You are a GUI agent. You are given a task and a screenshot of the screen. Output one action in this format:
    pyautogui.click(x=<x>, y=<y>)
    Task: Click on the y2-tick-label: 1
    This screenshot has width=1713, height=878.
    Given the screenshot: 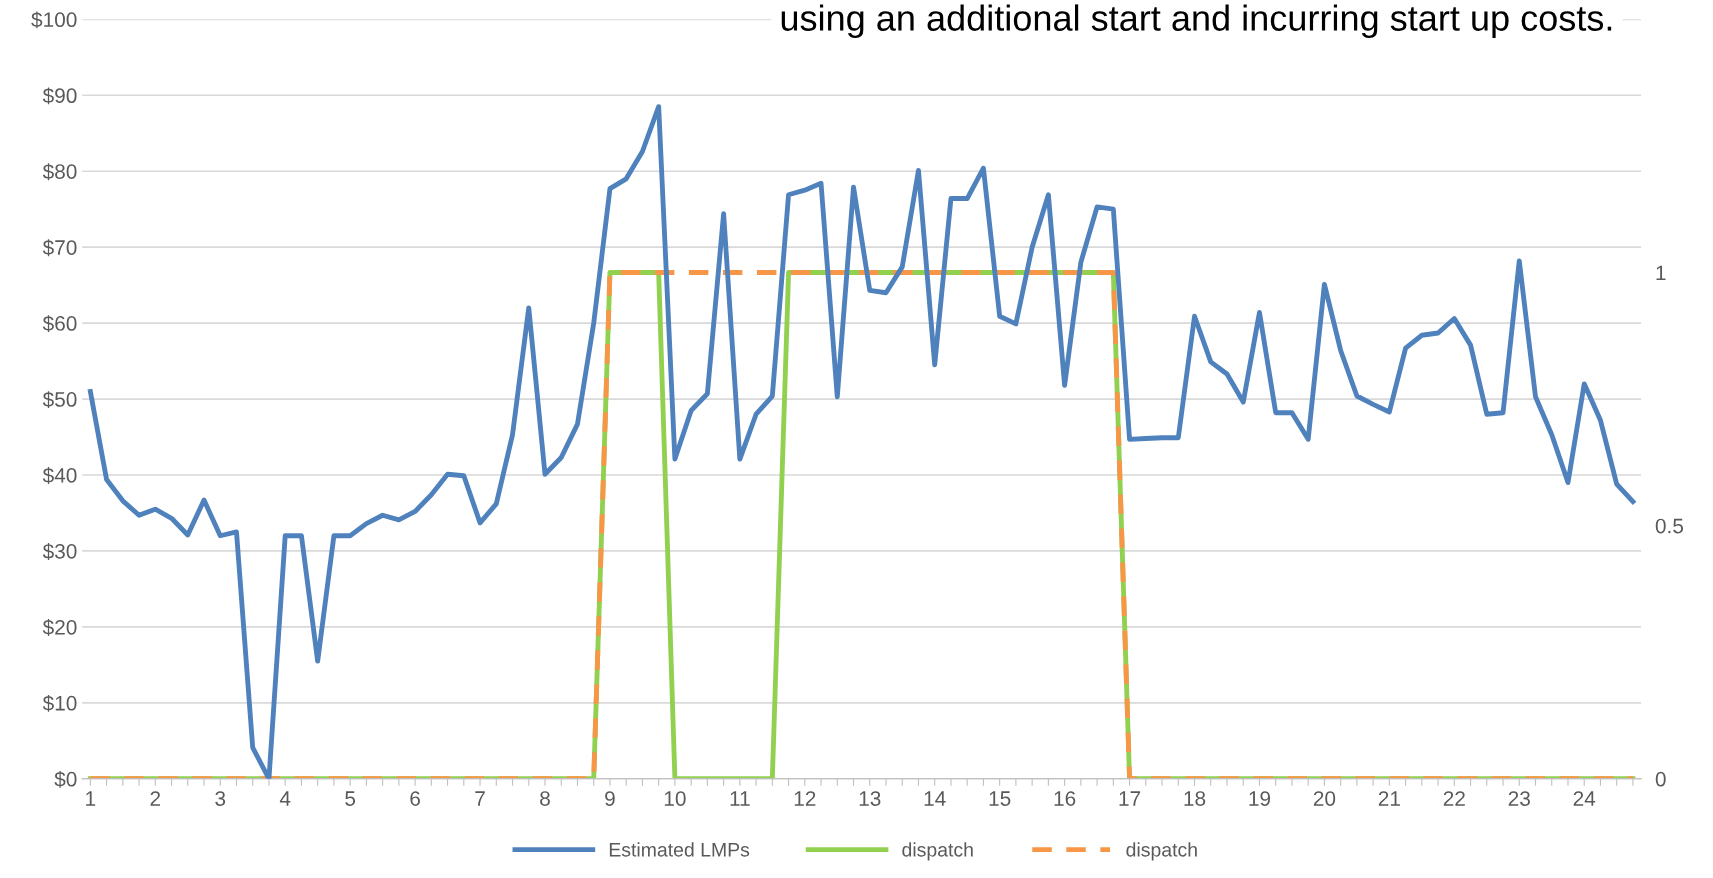 What is the action you would take?
    pyautogui.click(x=1661, y=273)
    